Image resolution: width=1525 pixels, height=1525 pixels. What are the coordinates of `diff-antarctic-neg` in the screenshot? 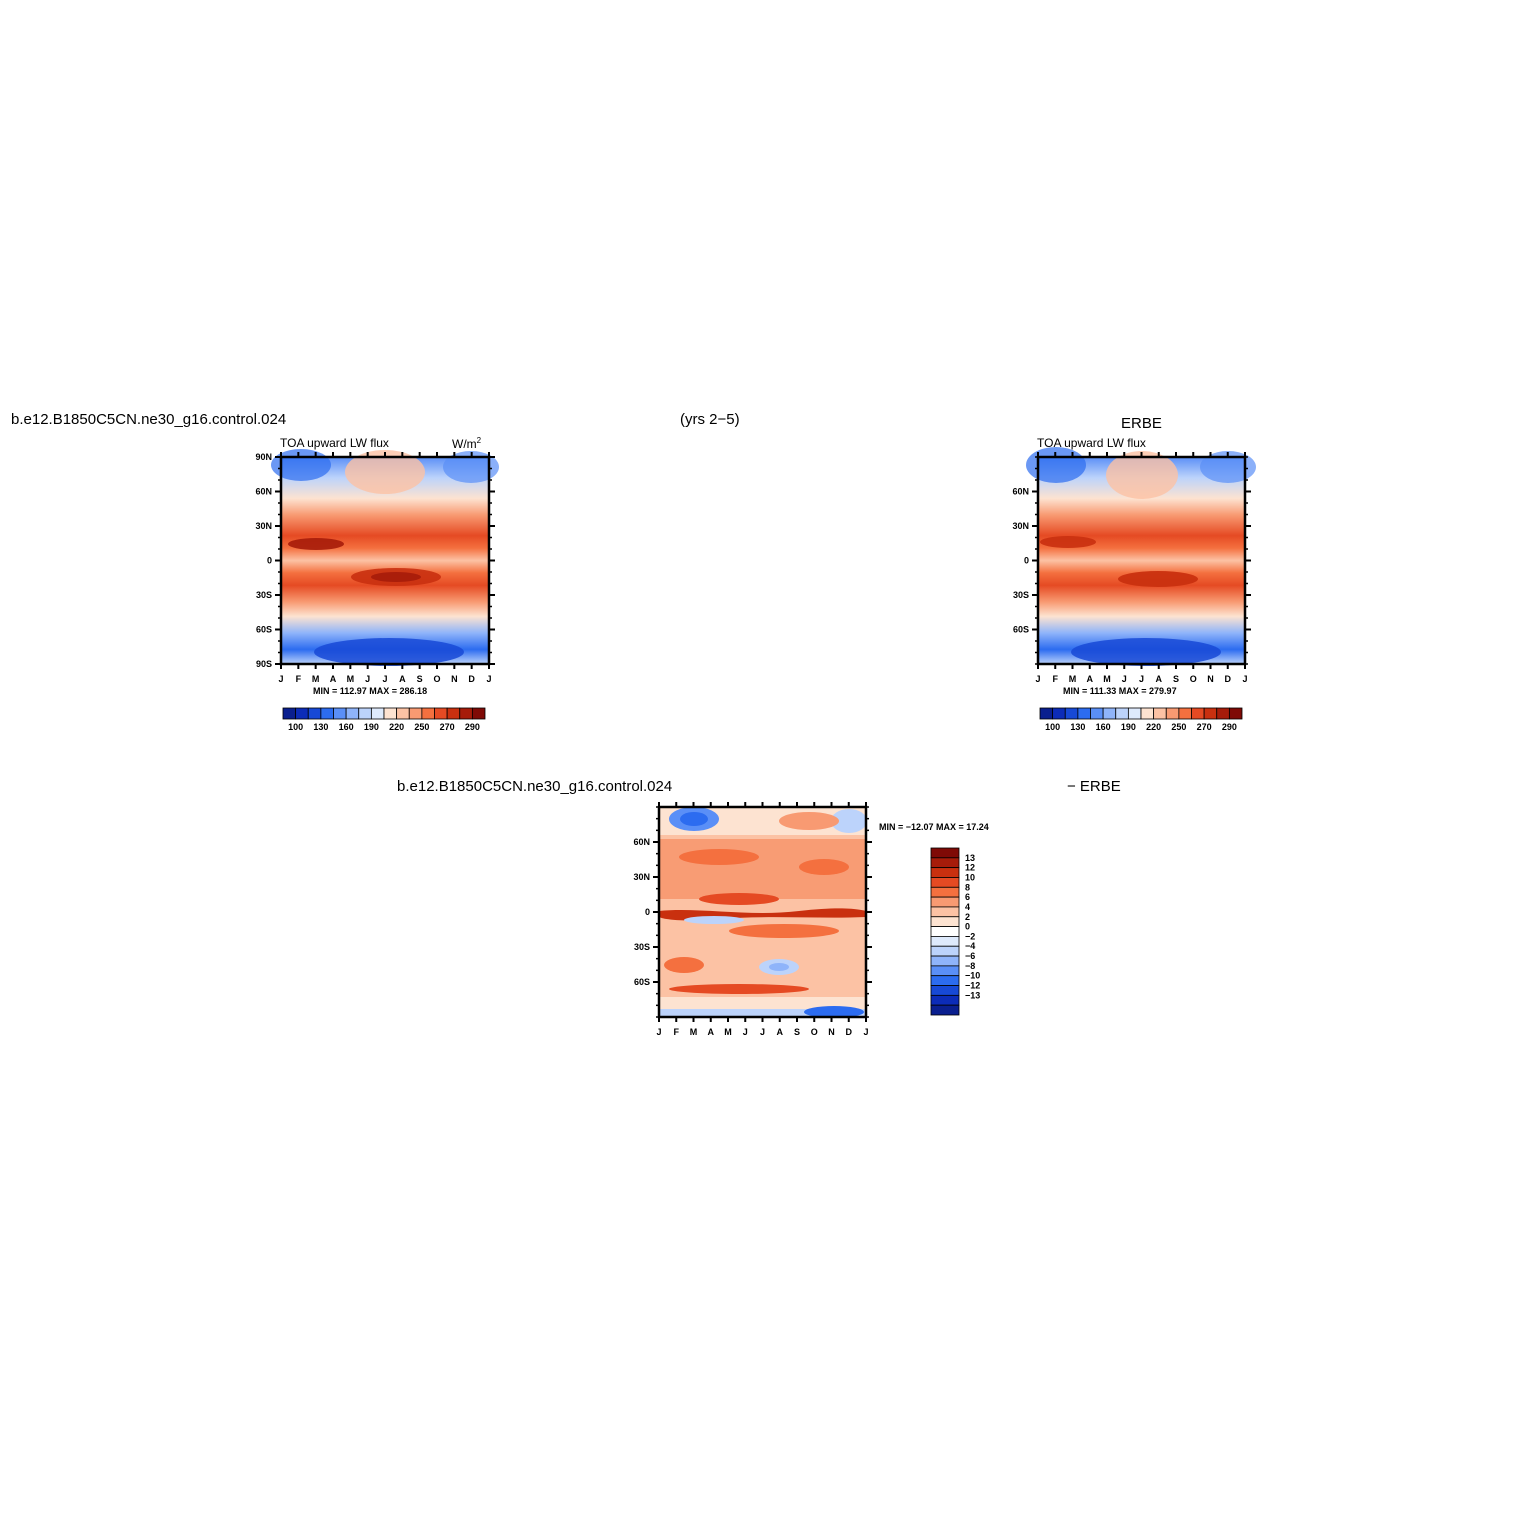 It's located at (834, 1012).